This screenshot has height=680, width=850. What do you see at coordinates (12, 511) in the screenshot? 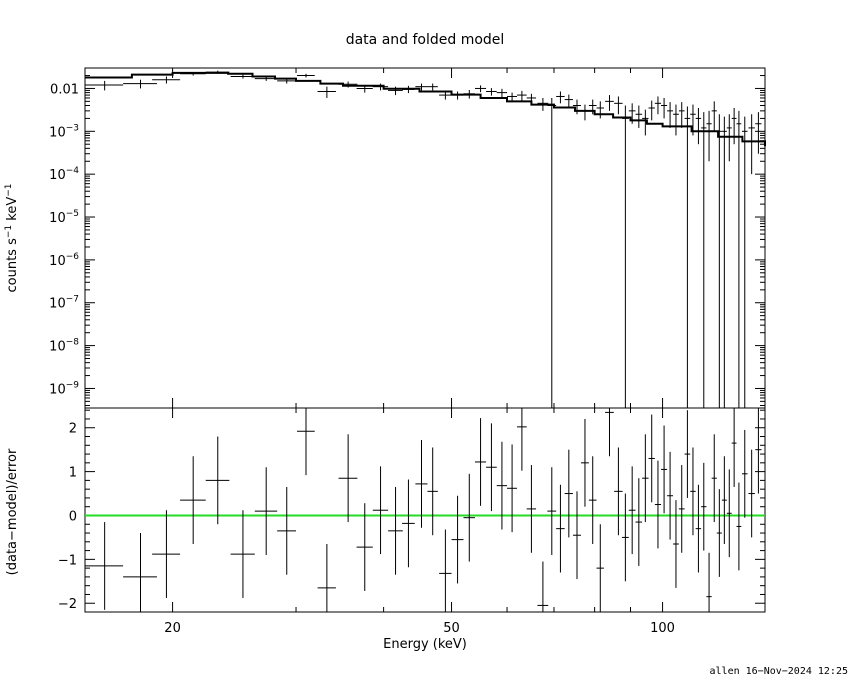
I see `y-axis-label-bottom: (data−model)/error` at bounding box center [12, 511].